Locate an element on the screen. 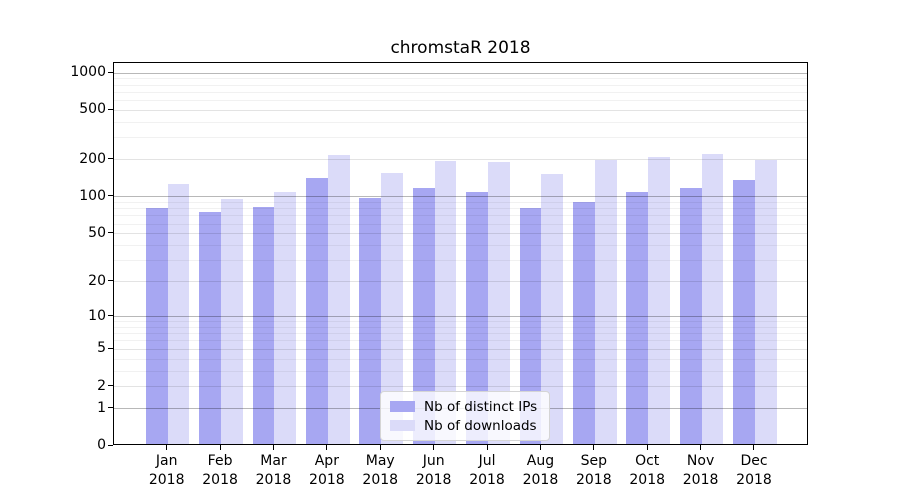 This screenshot has height=500, width=900. x-tick-label-month-apr: Apr is located at coordinates (326, 461).